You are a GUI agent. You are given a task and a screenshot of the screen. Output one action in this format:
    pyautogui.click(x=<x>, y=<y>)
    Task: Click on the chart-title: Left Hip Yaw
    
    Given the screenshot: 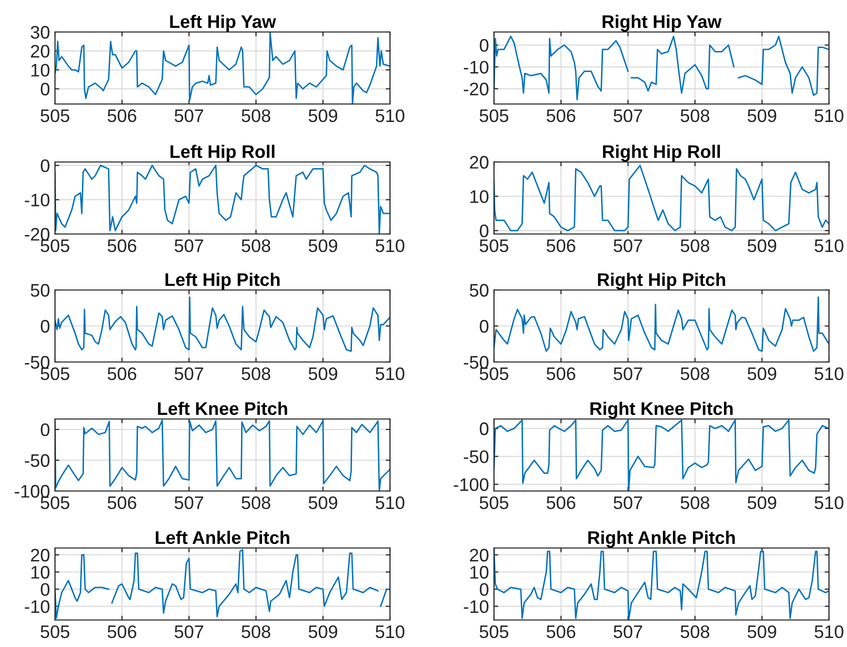 What is the action you would take?
    pyautogui.click(x=223, y=23)
    